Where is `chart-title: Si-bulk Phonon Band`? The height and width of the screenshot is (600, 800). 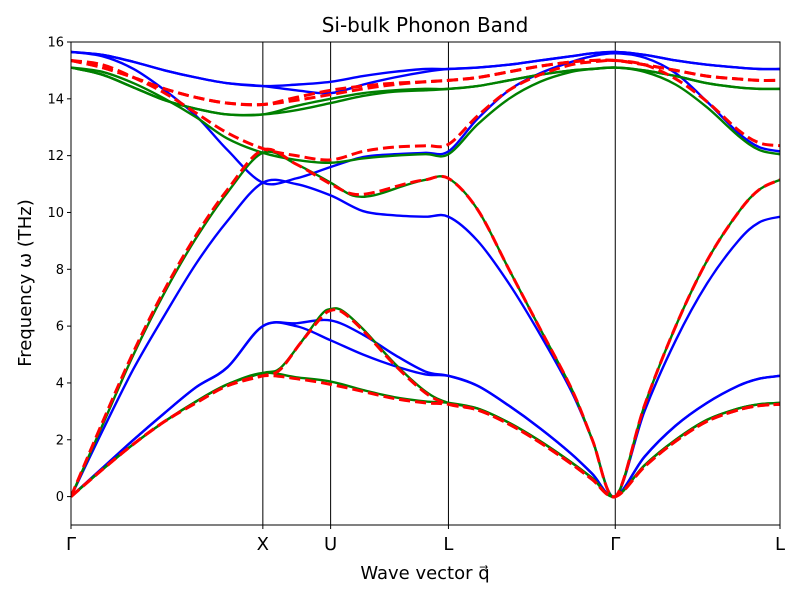 chart-title: Si-bulk Phonon Band is located at coordinates (425, 25).